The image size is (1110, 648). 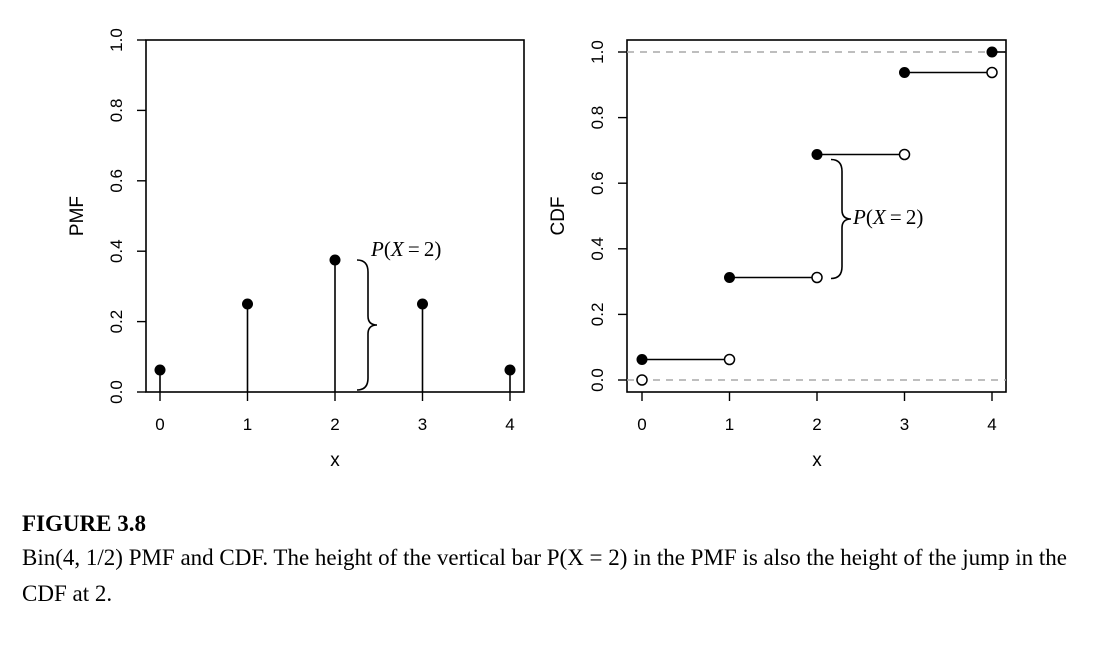 I want to click on cdf-annotation-label: P(X = 2), so click(x=887, y=217).